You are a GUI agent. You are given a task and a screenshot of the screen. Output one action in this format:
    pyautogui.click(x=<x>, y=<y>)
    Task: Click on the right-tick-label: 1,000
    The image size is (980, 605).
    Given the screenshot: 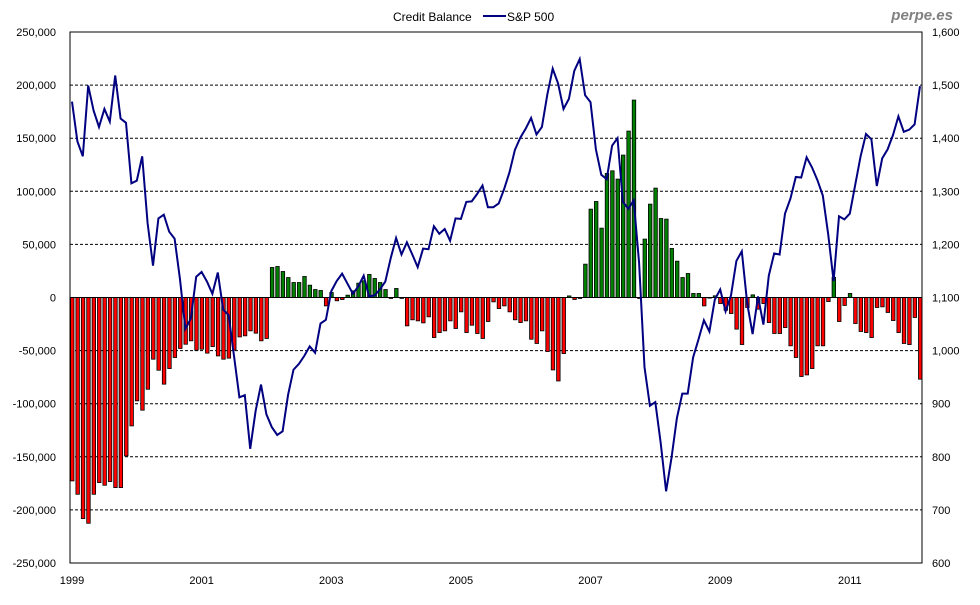 What is the action you would take?
    pyautogui.click(x=946, y=352)
    